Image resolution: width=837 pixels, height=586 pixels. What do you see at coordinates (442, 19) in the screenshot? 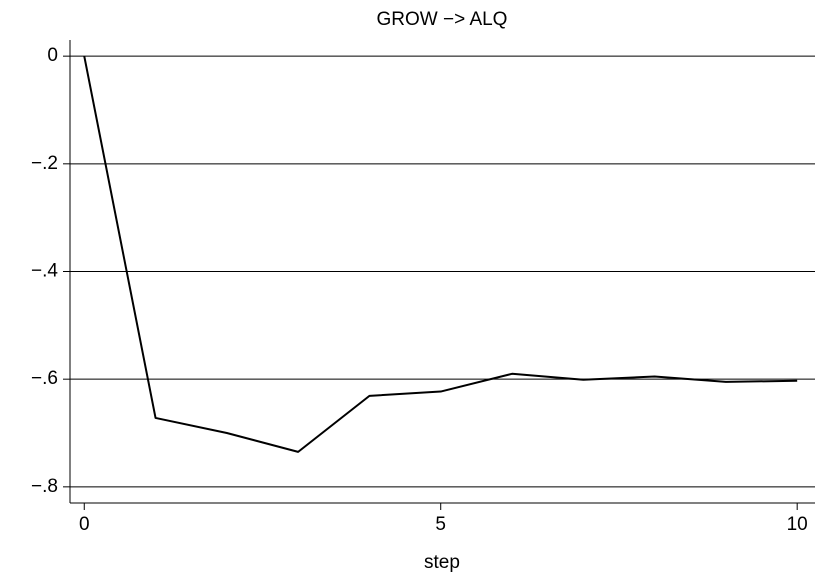
I see `chart-title: GROW −> ALQ` at bounding box center [442, 19].